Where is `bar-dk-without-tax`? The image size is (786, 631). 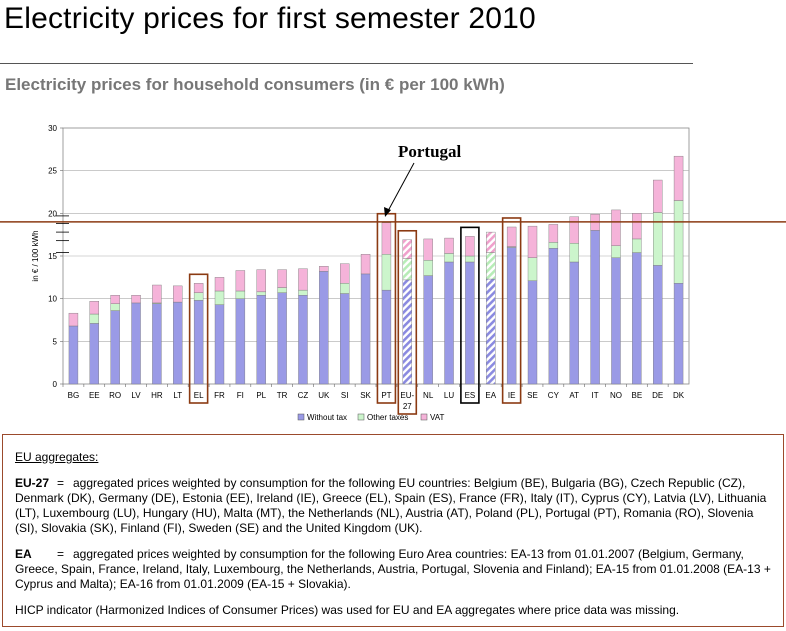
bar-dk-without-tax is located at coordinates (678, 334).